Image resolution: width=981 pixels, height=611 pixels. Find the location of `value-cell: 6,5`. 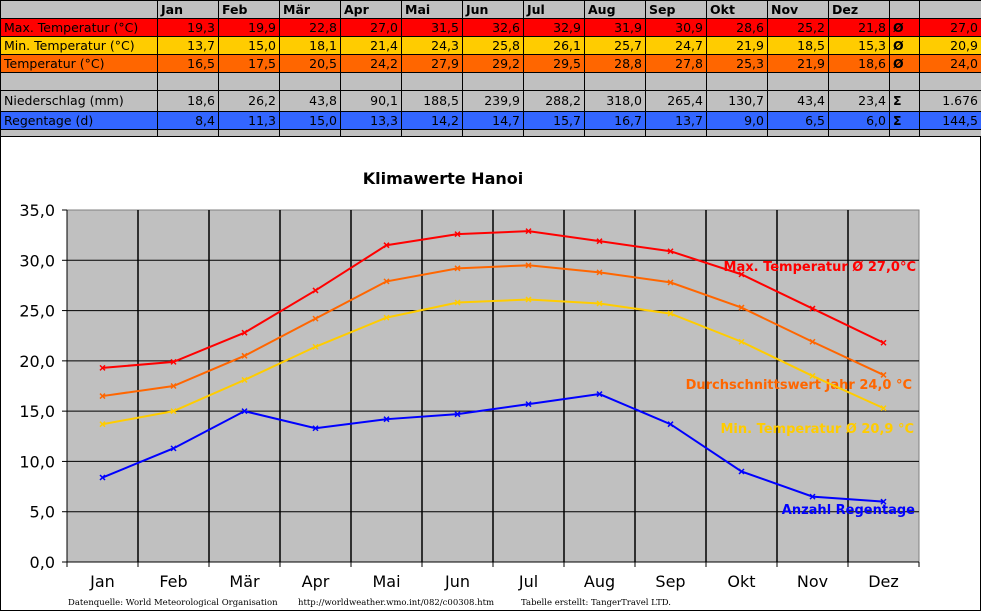

value-cell: 6,5 is located at coordinates (798, 120).